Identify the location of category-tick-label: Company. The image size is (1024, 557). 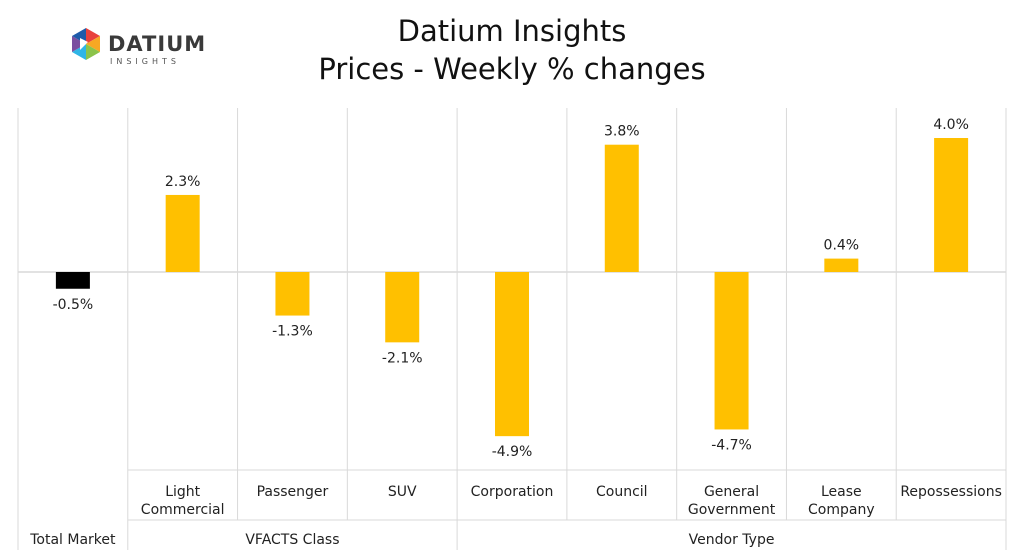
(841, 510).